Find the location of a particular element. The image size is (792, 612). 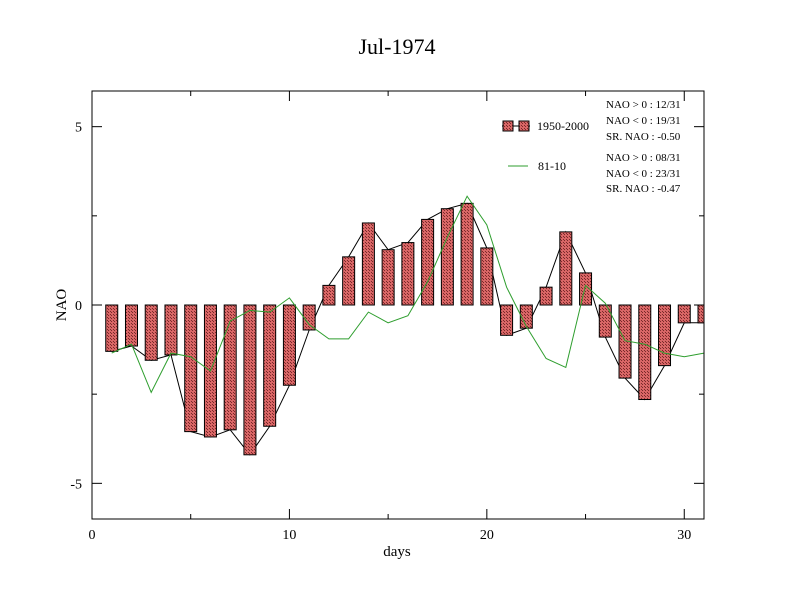

stat-nao-negative: NAO < 0 : 19/31 is located at coordinates (643, 121).